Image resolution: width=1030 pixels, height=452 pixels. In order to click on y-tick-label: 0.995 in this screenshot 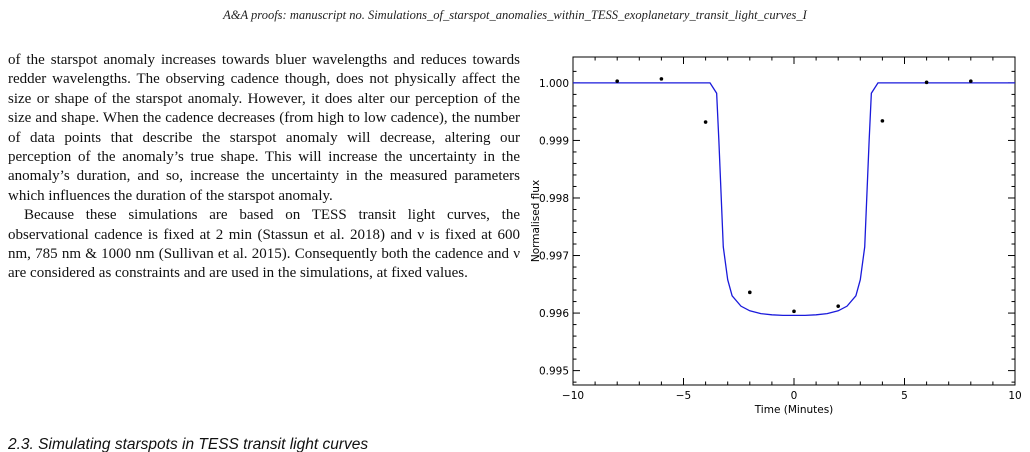, I will do `click(554, 372)`.